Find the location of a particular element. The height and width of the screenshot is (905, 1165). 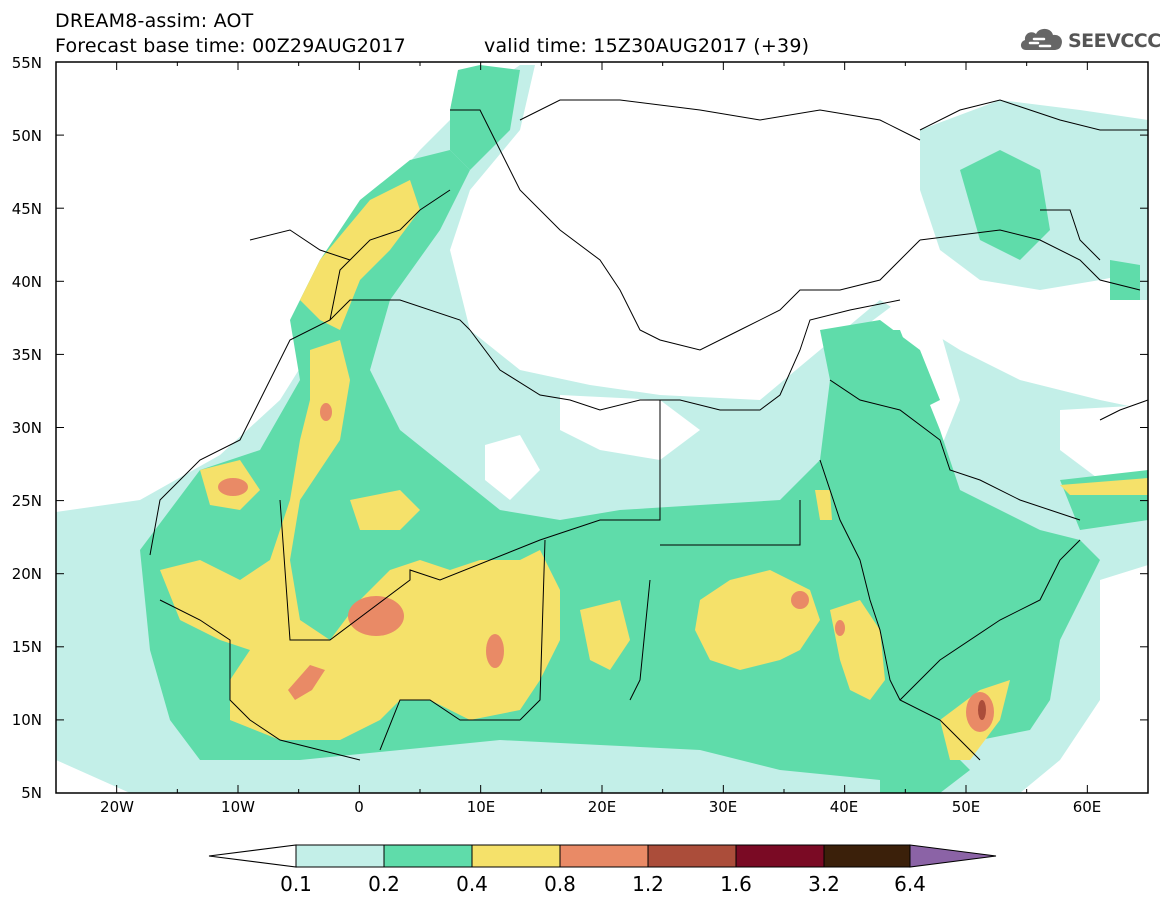

lon-label: 0 is located at coordinates (359, 807).